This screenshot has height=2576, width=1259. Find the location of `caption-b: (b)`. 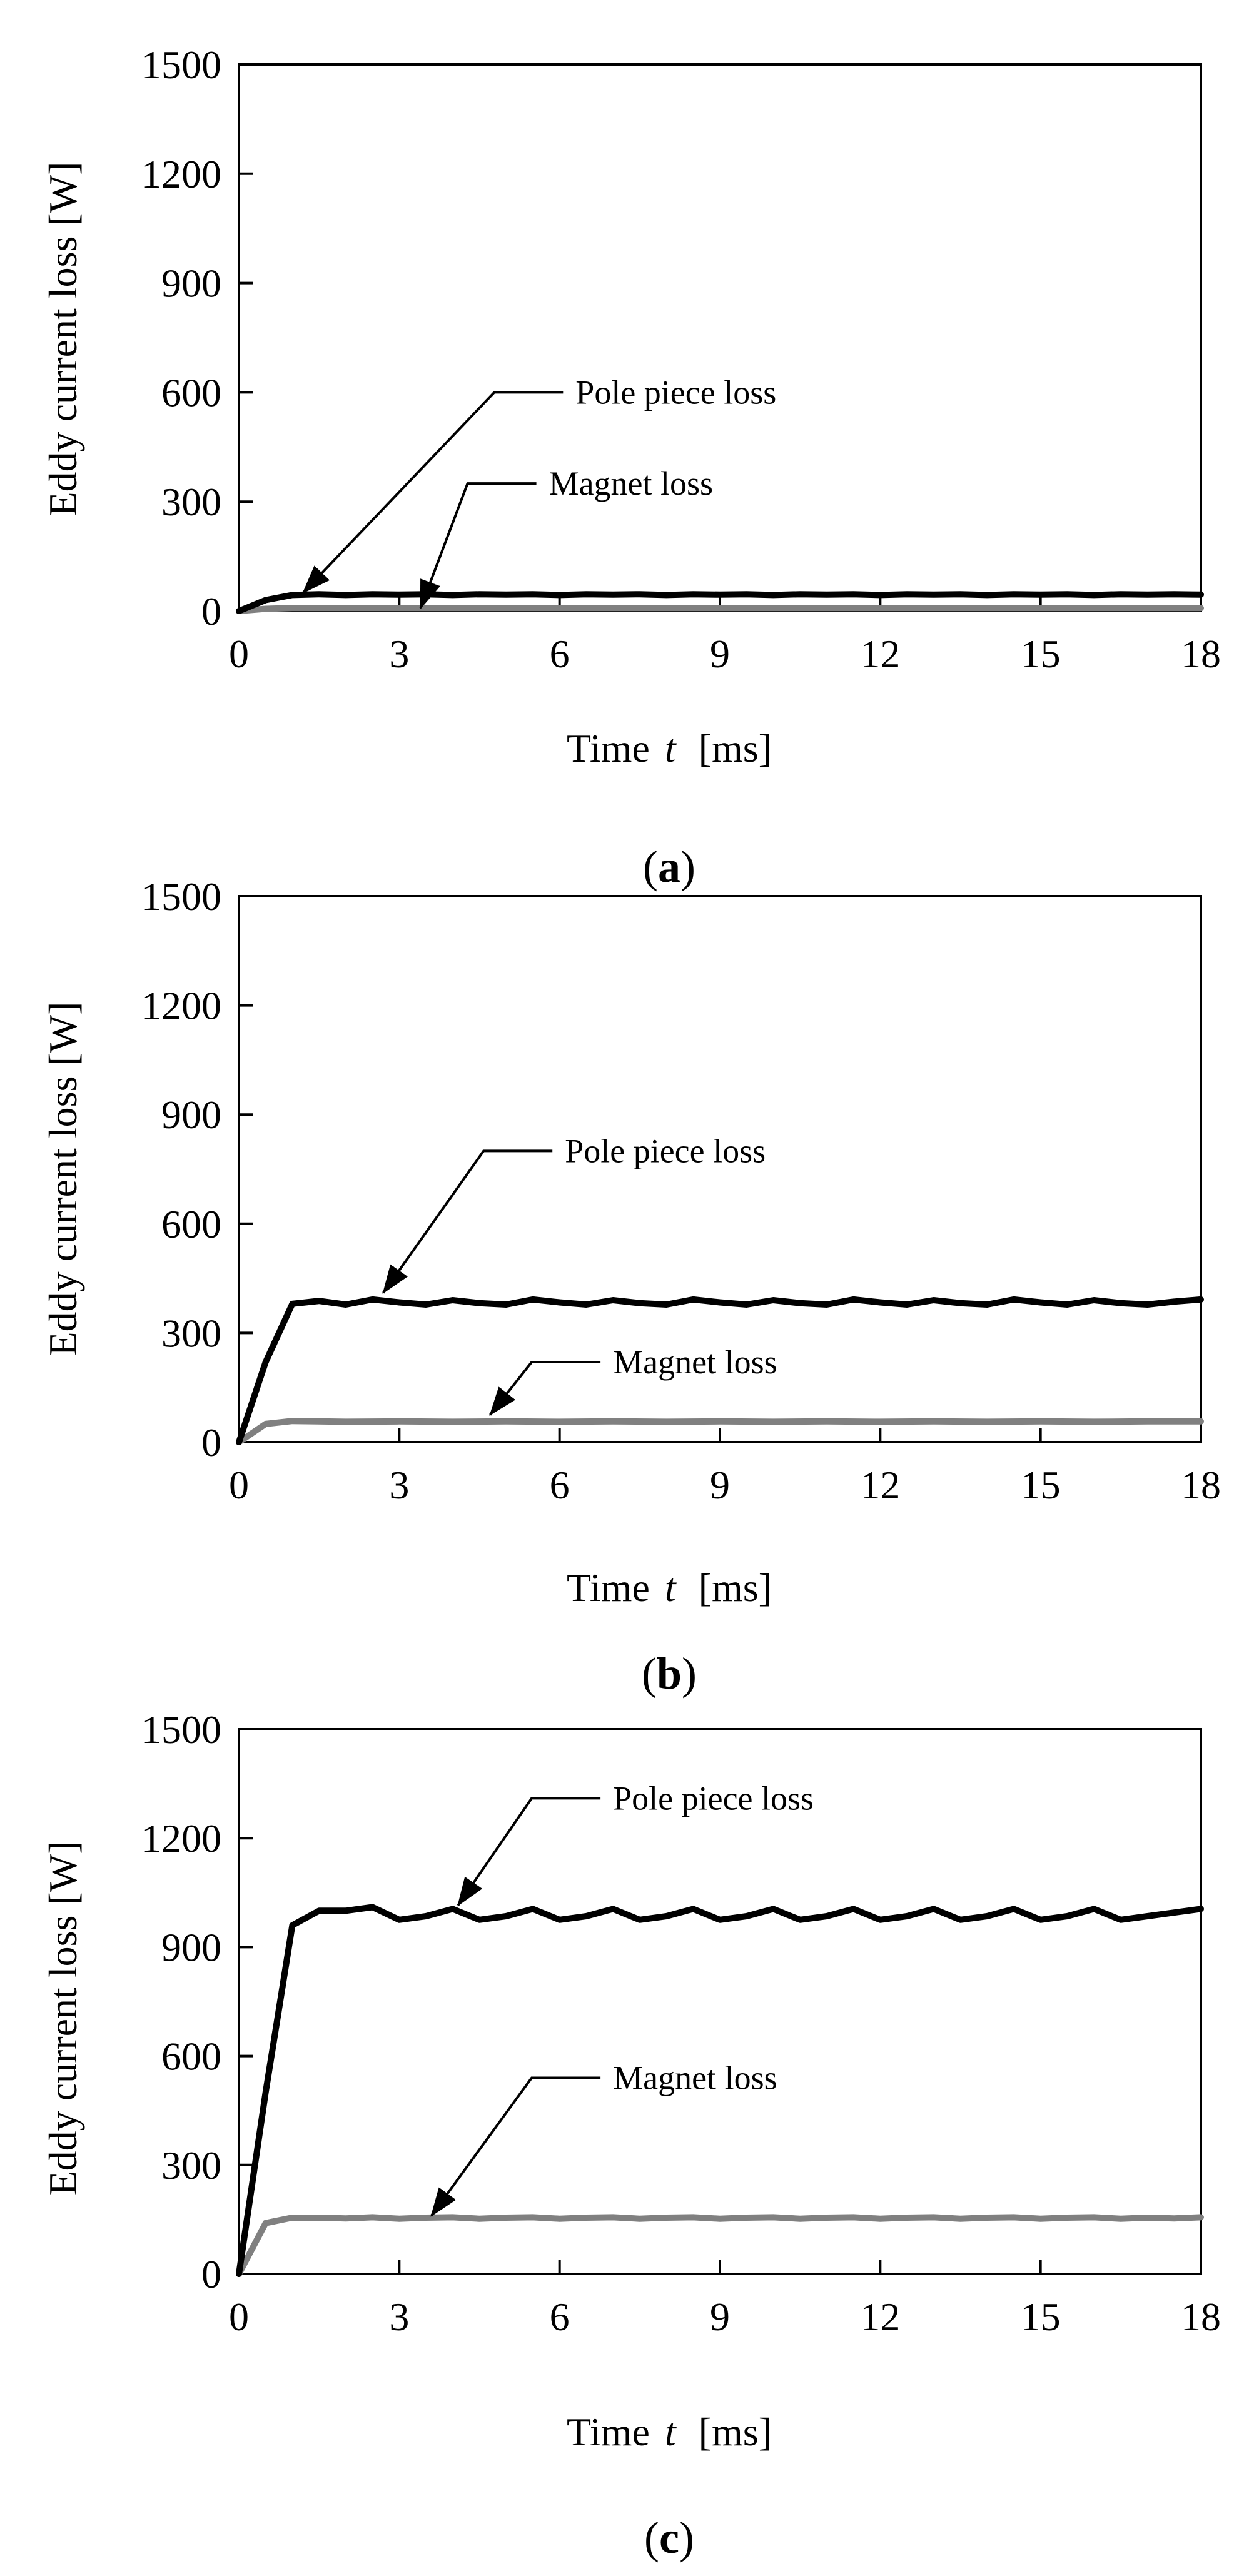

caption-b: (b) is located at coordinates (669, 1674).